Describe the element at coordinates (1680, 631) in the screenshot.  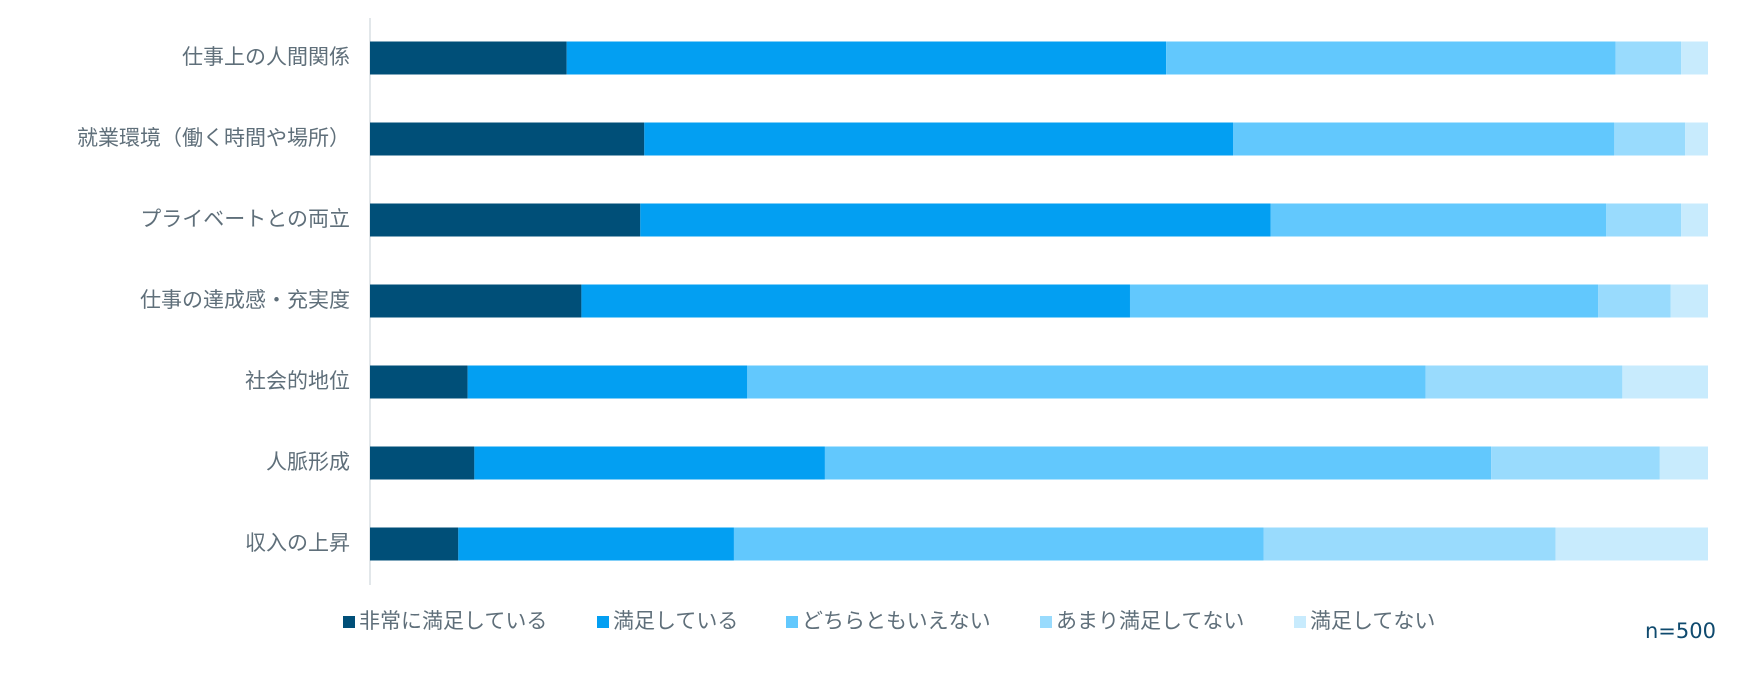
I see `sample-size-note: n=500` at that location.